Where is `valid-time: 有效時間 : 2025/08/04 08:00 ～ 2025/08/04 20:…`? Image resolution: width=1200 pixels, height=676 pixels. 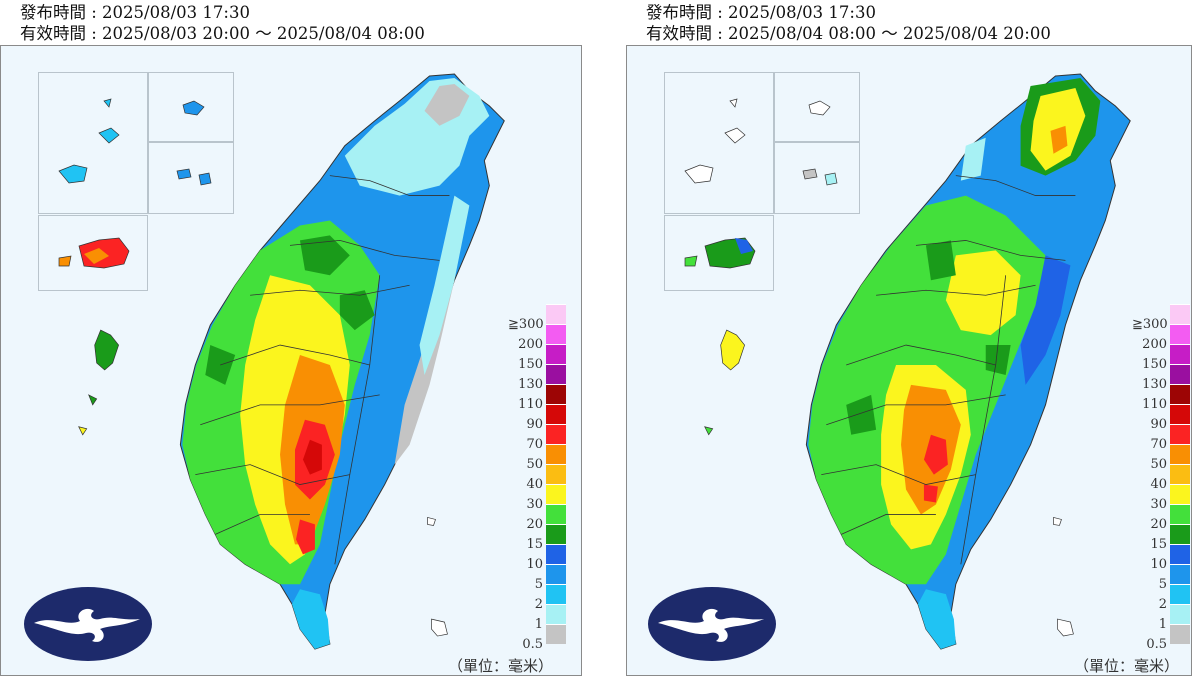 valid-time: 有效時間 : 2025/08/04 08:00 ～ 2025/08/04 20:… is located at coordinates (848, 33).